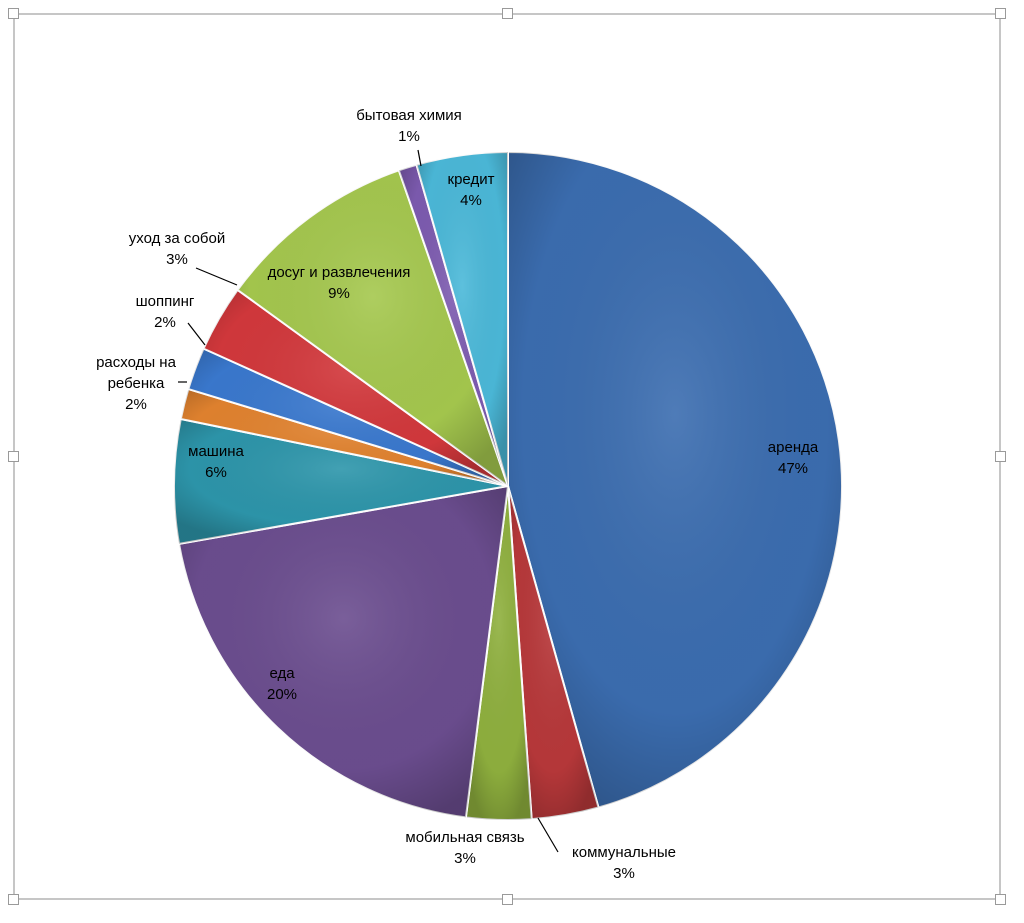 The height and width of the screenshot is (923, 1024). Describe the element at coordinates (471, 179) in the screenshot. I see `slice-name-label: кредит` at that location.